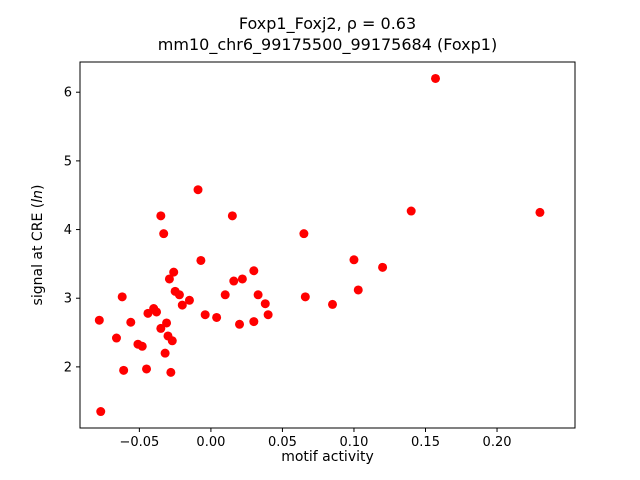 Image resolution: width=640 pixels, height=480 pixels. What do you see at coordinates (38, 187) in the screenshot?
I see `y-axis-label-post: )` at bounding box center [38, 187].